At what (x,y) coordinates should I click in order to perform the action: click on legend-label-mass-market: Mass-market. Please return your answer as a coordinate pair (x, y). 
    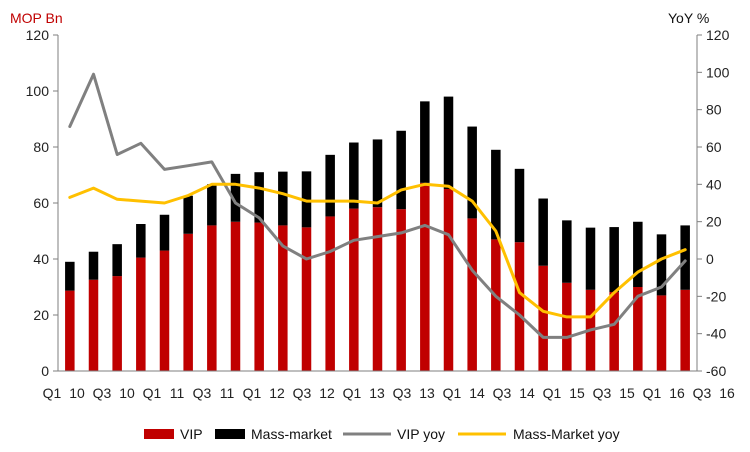
    Looking at the image, I should click on (291, 434).